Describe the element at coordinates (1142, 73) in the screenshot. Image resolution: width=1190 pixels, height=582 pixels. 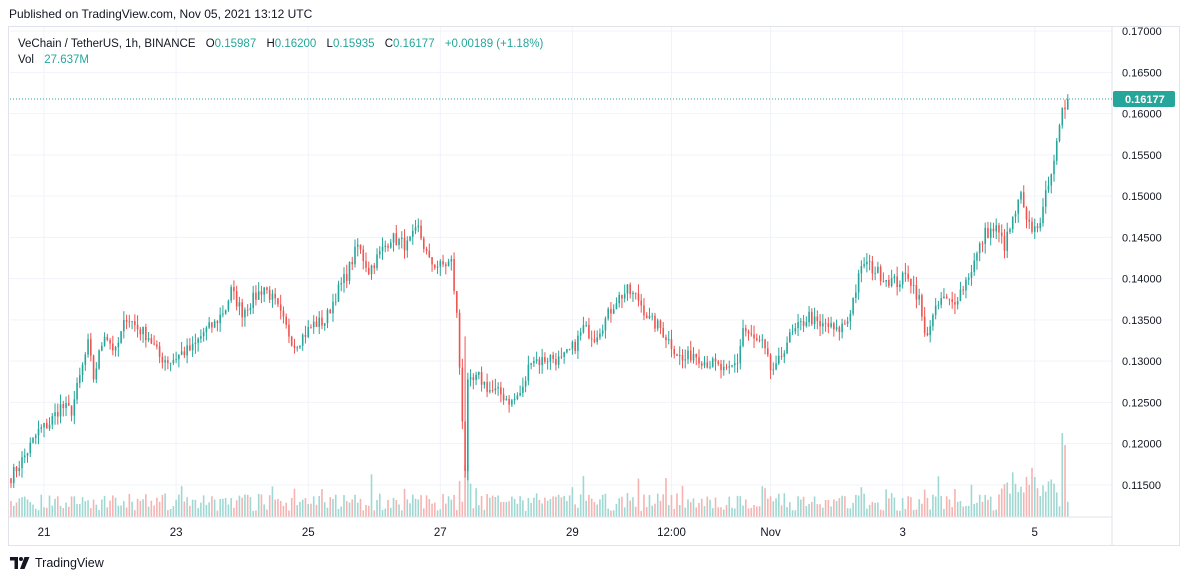
I see `y-tick-label: 0.16500` at that location.